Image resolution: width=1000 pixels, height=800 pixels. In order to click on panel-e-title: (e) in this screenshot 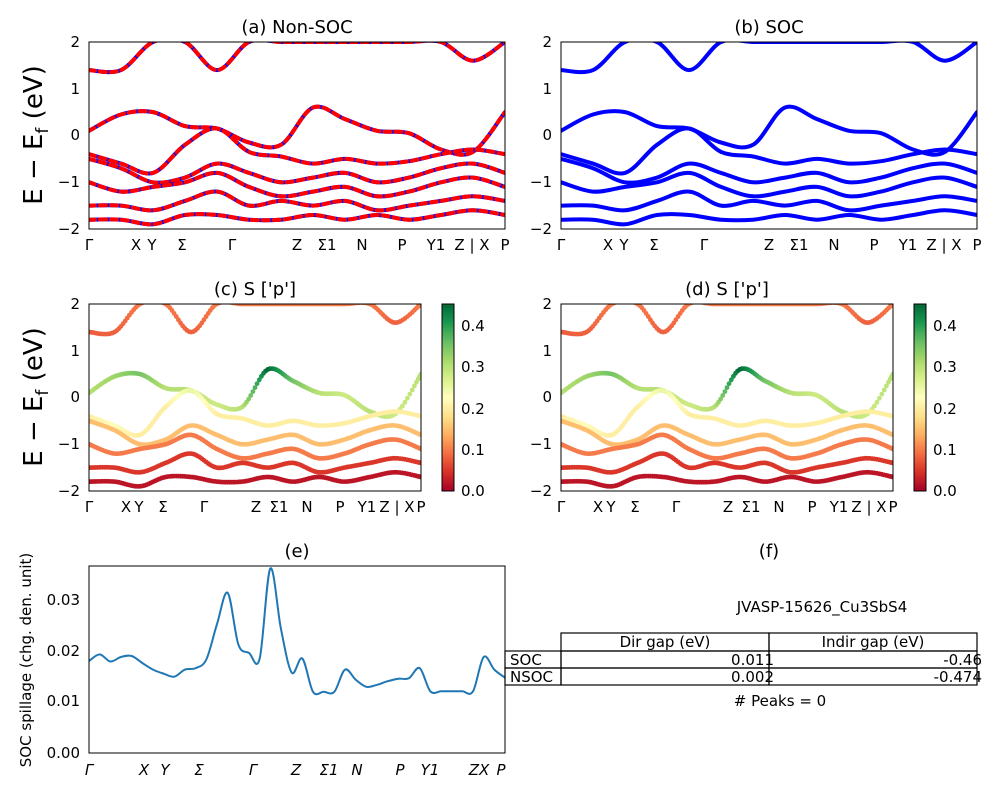, I will do `click(296, 551)`.